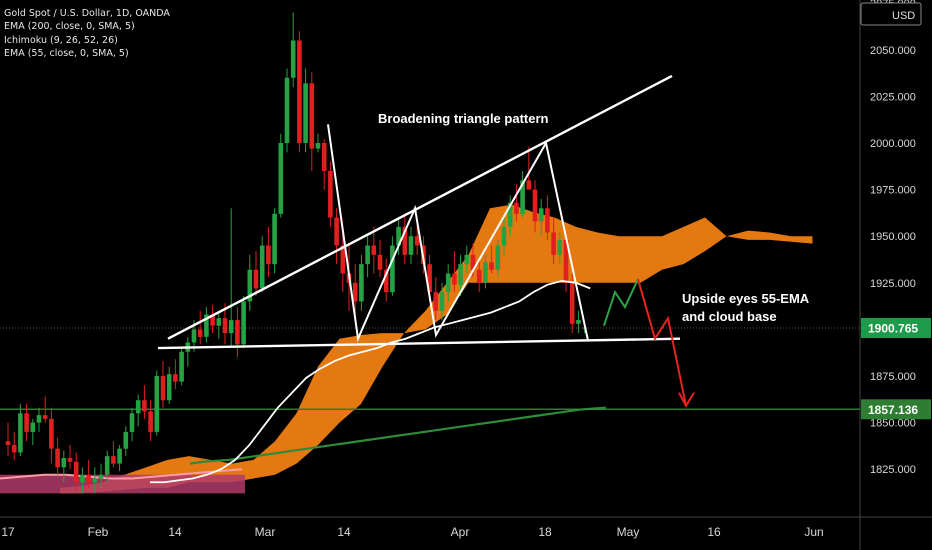 The image size is (932, 550). What do you see at coordinates (893, 51) in the screenshot?
I see `y-tick-label: 2050.000` at bounding box center [893, 51].